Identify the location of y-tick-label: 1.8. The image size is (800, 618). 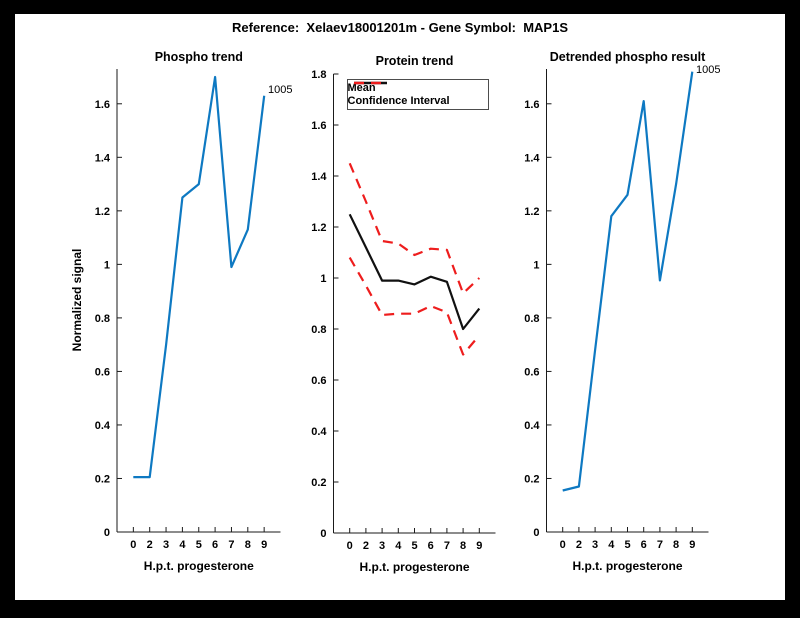
(318, 75).